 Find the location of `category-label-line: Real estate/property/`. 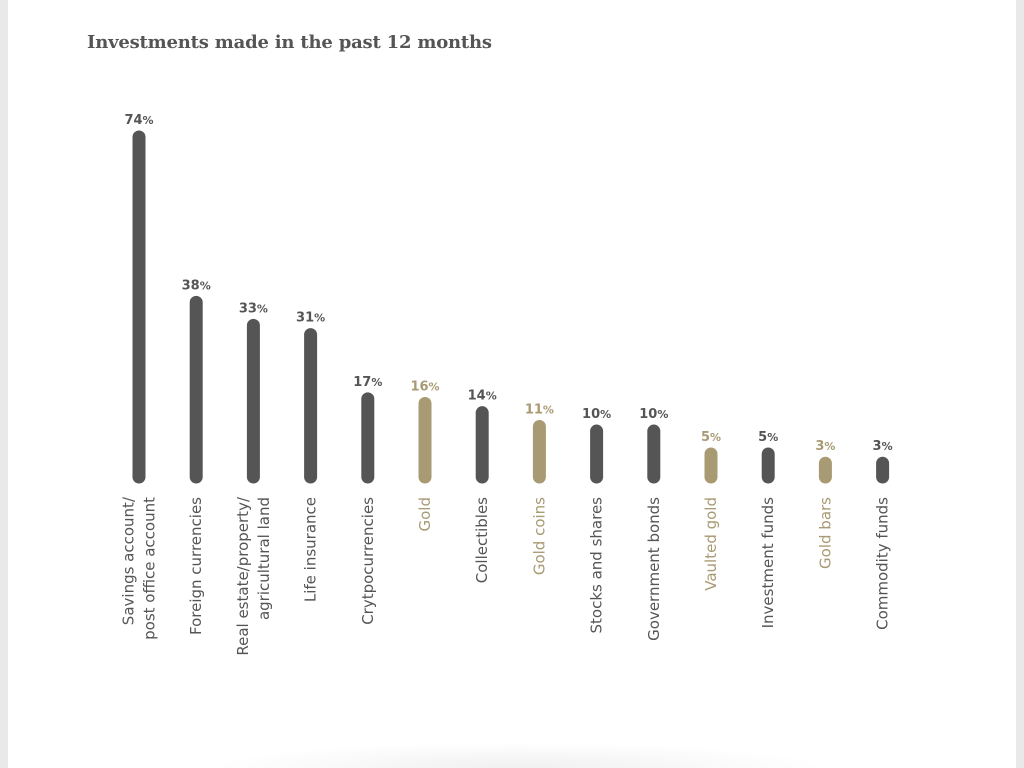

category-label-line: Real estate/property/ is located at coordinates (243, 576).